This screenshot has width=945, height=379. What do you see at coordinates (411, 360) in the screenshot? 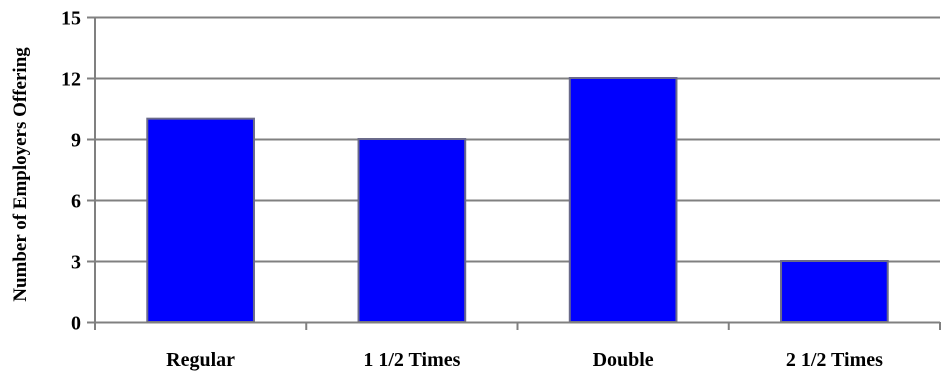
I see `x-category-label: 1 1/2 Times` at bounding box center [411, 360].